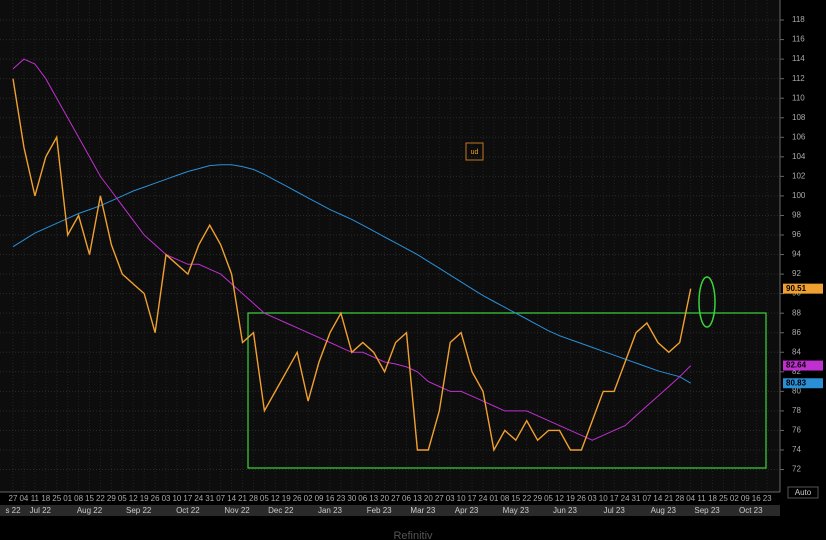 The height and width of the screenshot is (540, 826). Describe the element at coordinates (796, 371) in the screenshot. I see `y-tick-label: 82` at that location.